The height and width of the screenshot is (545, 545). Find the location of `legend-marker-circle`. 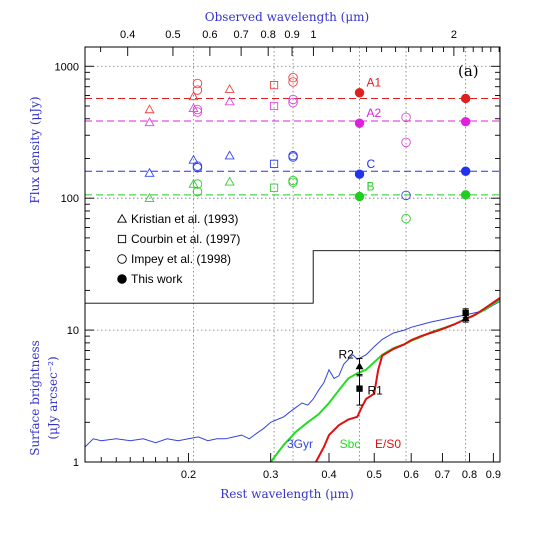

legend-marker-circle is located at coordinates (122, 259).